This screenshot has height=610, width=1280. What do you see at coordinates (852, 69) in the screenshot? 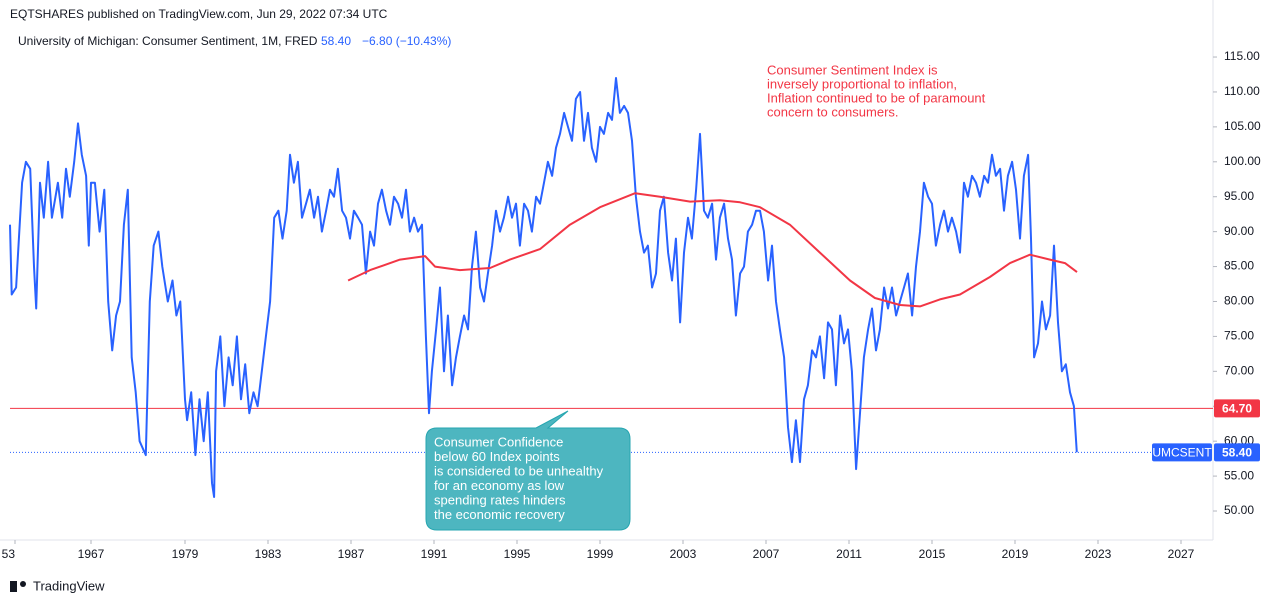
I see `annotation-text: Consumer Sentiment Index is` at bounding box center [852, 69].